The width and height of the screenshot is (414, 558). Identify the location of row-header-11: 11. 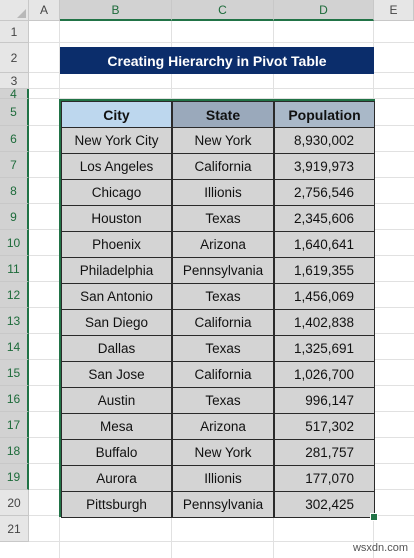
(14, 269).